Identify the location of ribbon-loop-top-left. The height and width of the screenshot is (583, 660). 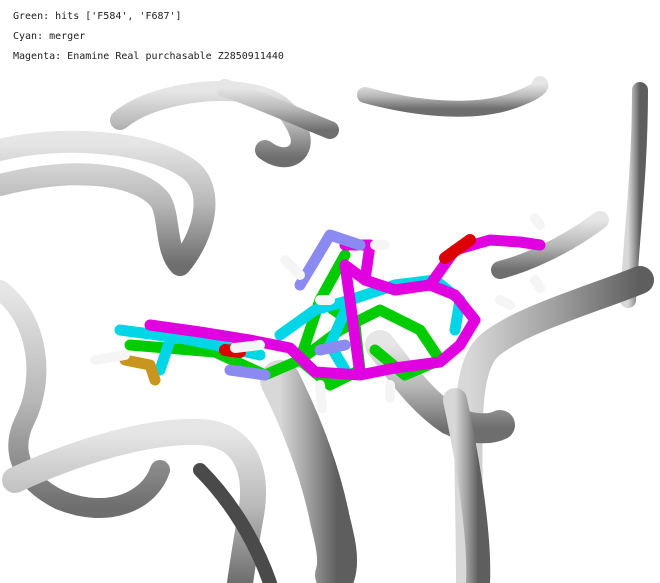
(108, 203).